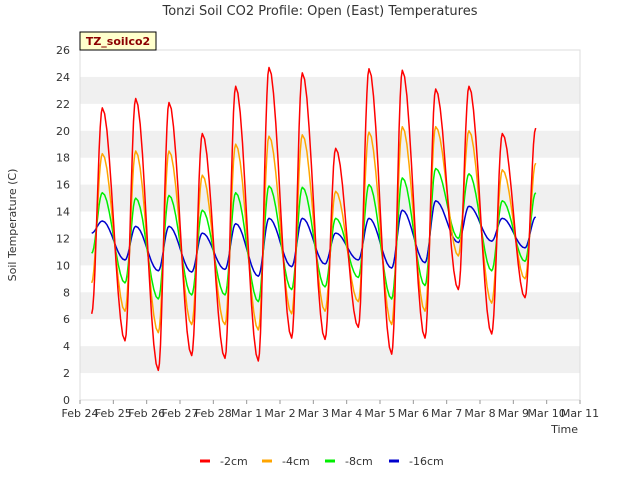 The height and width of the screenshot is (480, 640). What do you see at coordinates (426, 461) in the screenshot?
I see `legend-label: -16cm` at bounding box center [426, 461].